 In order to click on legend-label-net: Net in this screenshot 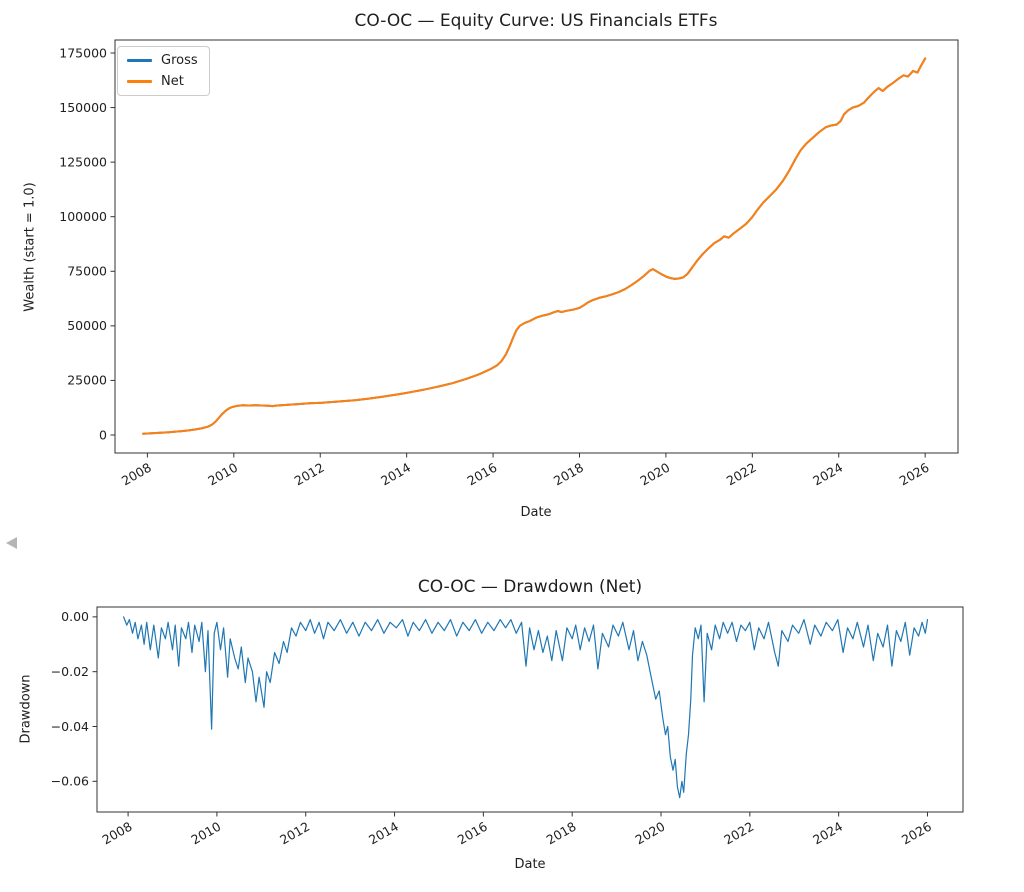, I will do `click(172, 81)`.